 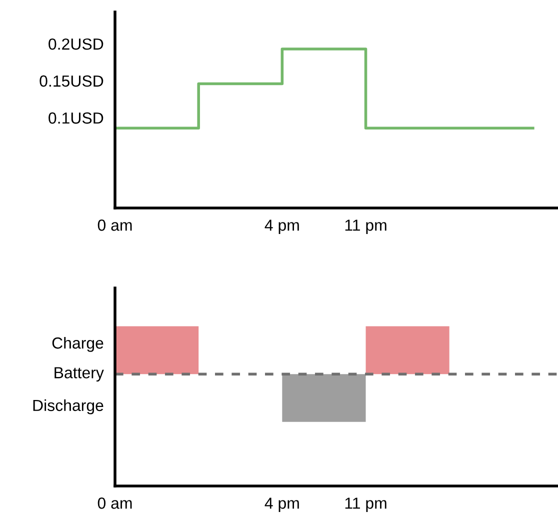 I want to click on y-tick-label: 0.2USD, so click(x=76, y=44).